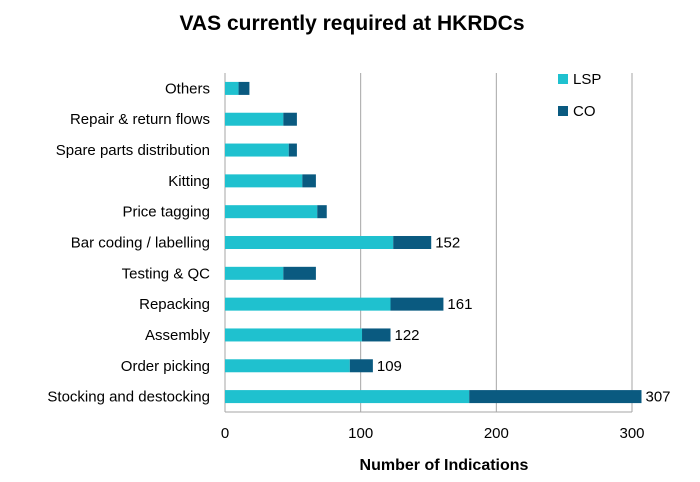 The width and height of the screenshot is (700, 482). What do you see at coordinates (165, 366) in the screenshot?
I see `category-label: Order picking` at bounding box center [165, 366].